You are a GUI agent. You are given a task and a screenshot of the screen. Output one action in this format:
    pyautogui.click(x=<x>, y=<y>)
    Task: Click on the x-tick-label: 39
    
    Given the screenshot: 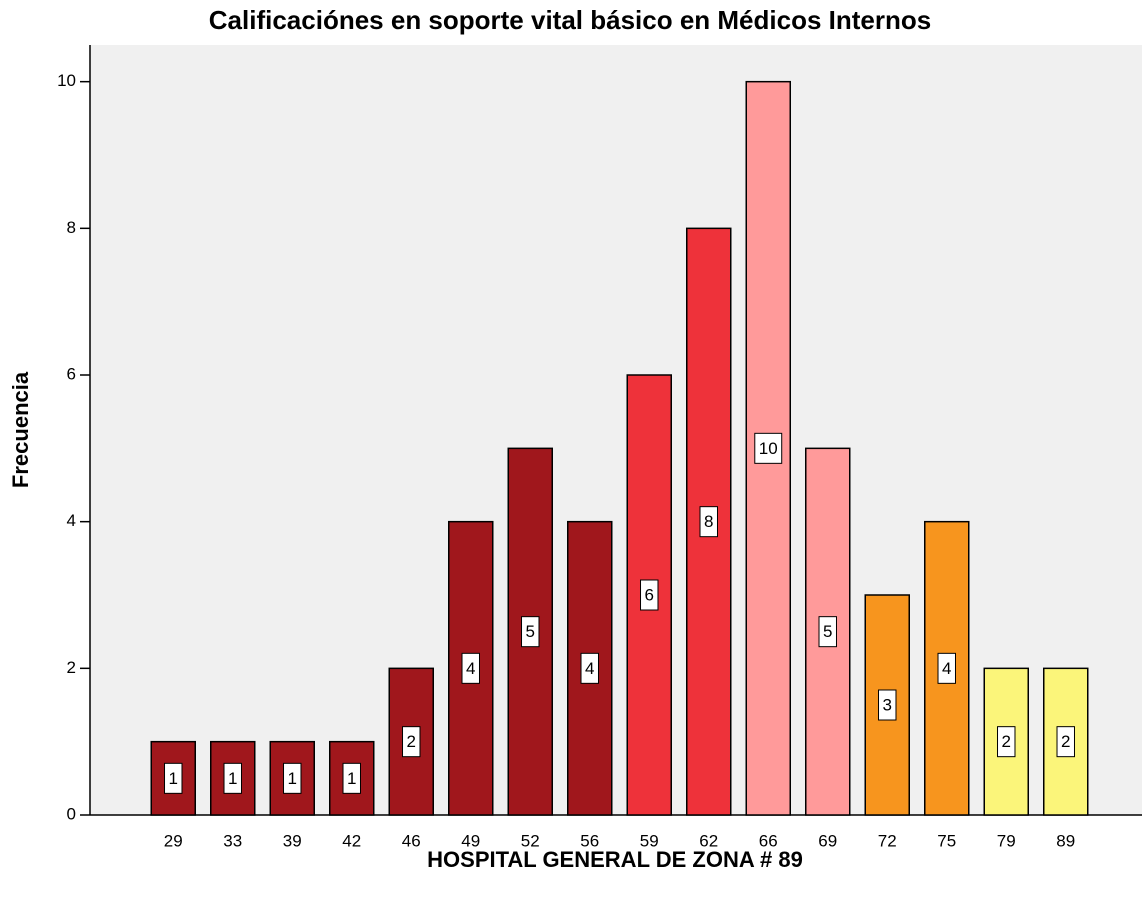 What is the action you would take?
    pyautogui.click(x=292, y=840)
    